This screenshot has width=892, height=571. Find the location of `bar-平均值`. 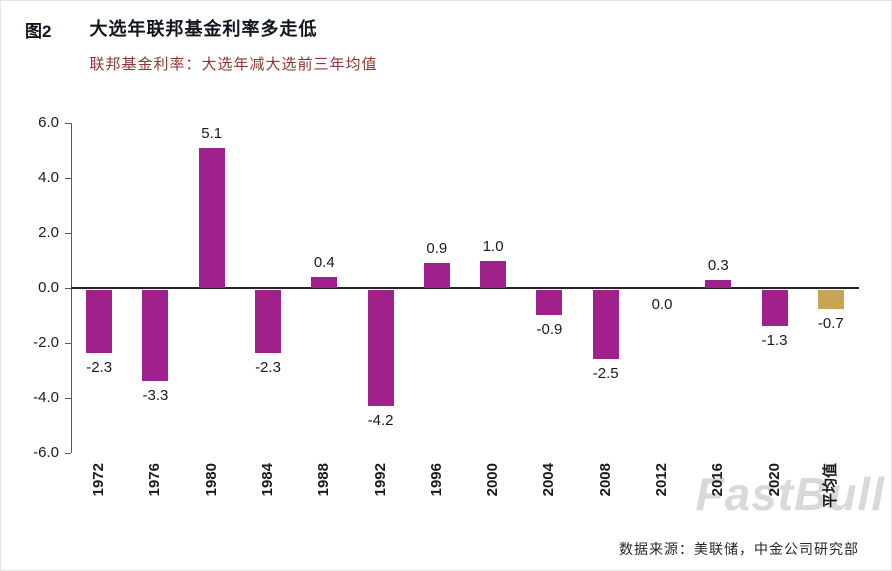

bar-平均值 is located at coordinates (830, 300).